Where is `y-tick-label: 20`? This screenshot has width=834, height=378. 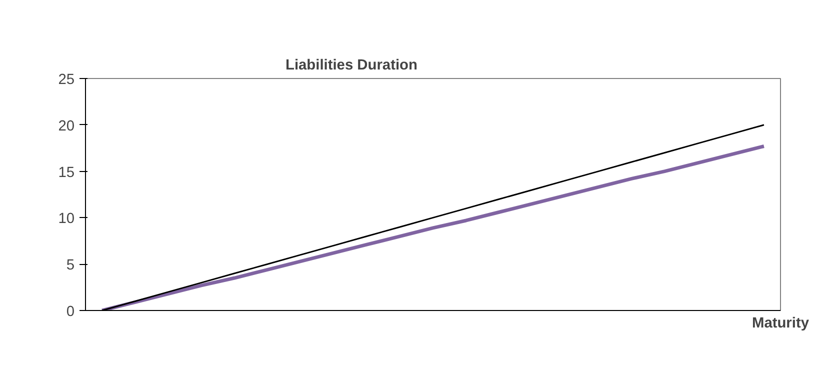 y-tick-label: 20 is located at coordinates (66, 126).